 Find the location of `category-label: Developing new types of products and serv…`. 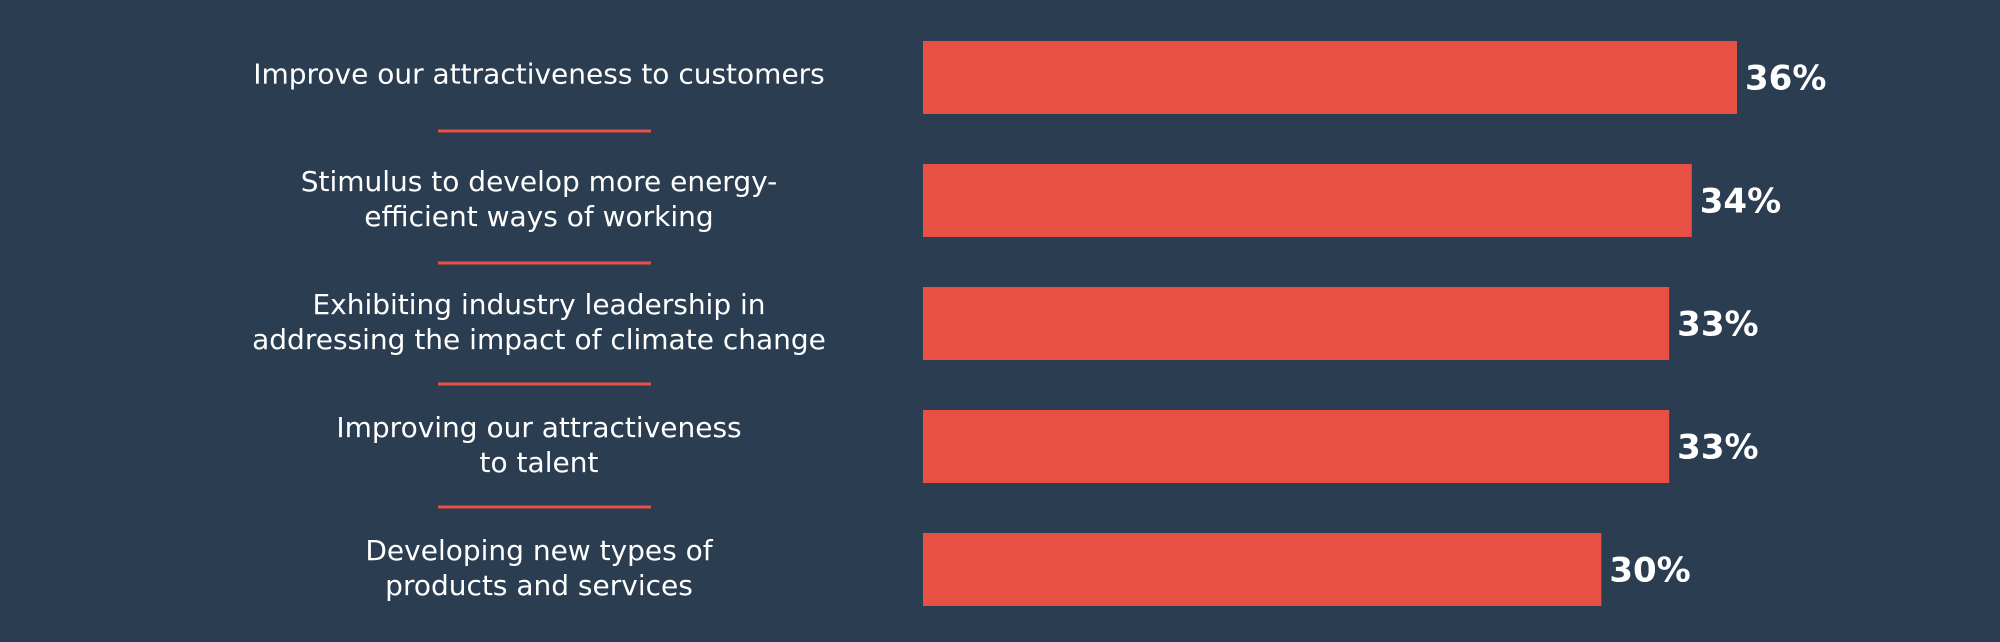

category-label: Developing new types of products and serv… is located at coordinates (539, 568).